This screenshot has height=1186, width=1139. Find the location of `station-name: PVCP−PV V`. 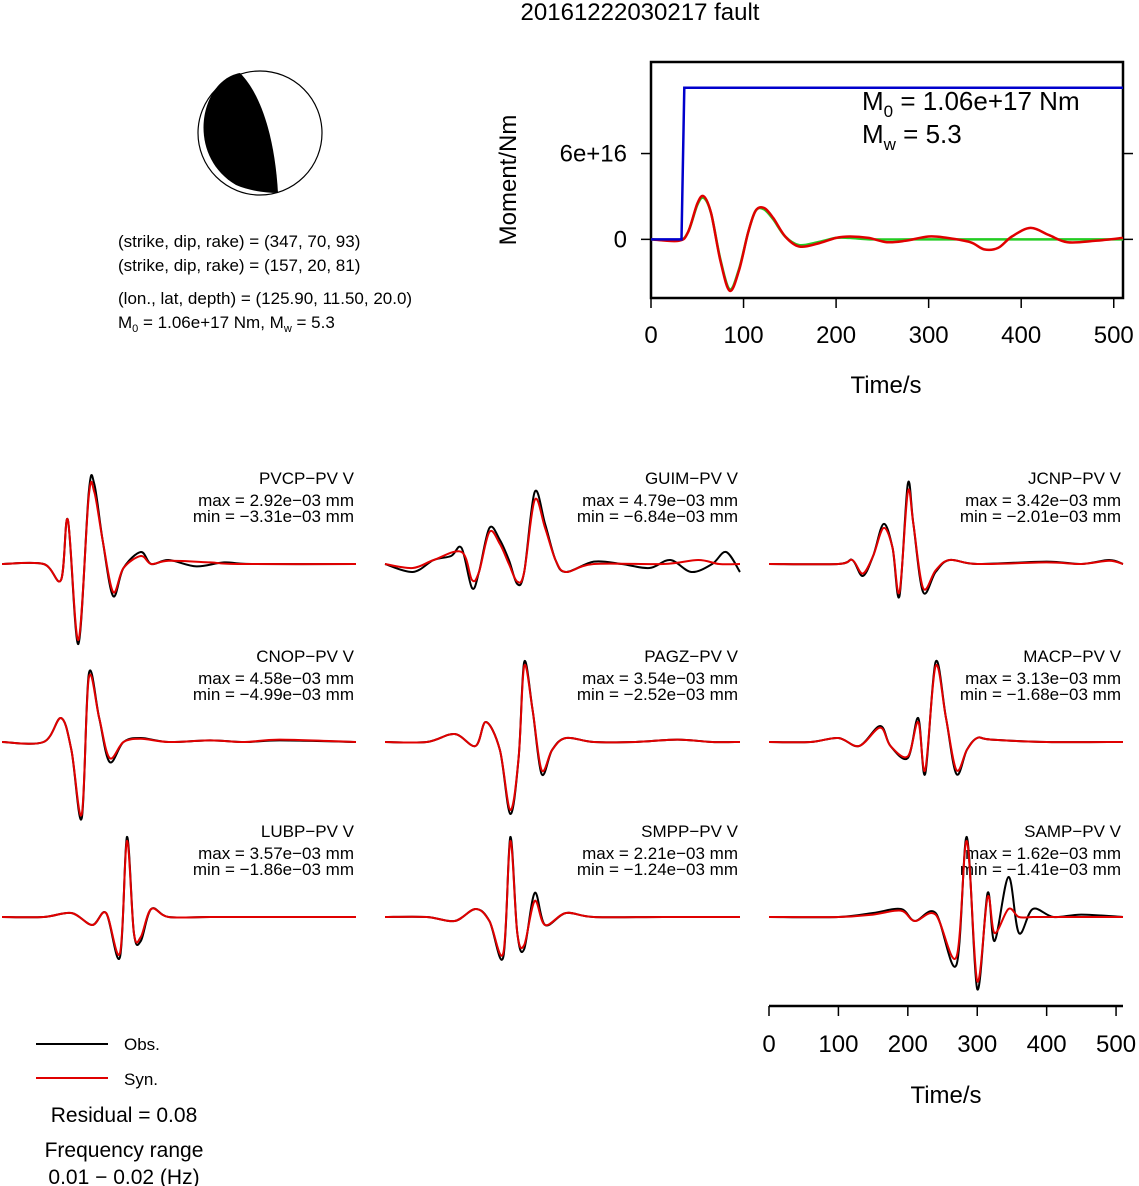

station-name: PVCP−PV V is located at coordinates (307, 478).